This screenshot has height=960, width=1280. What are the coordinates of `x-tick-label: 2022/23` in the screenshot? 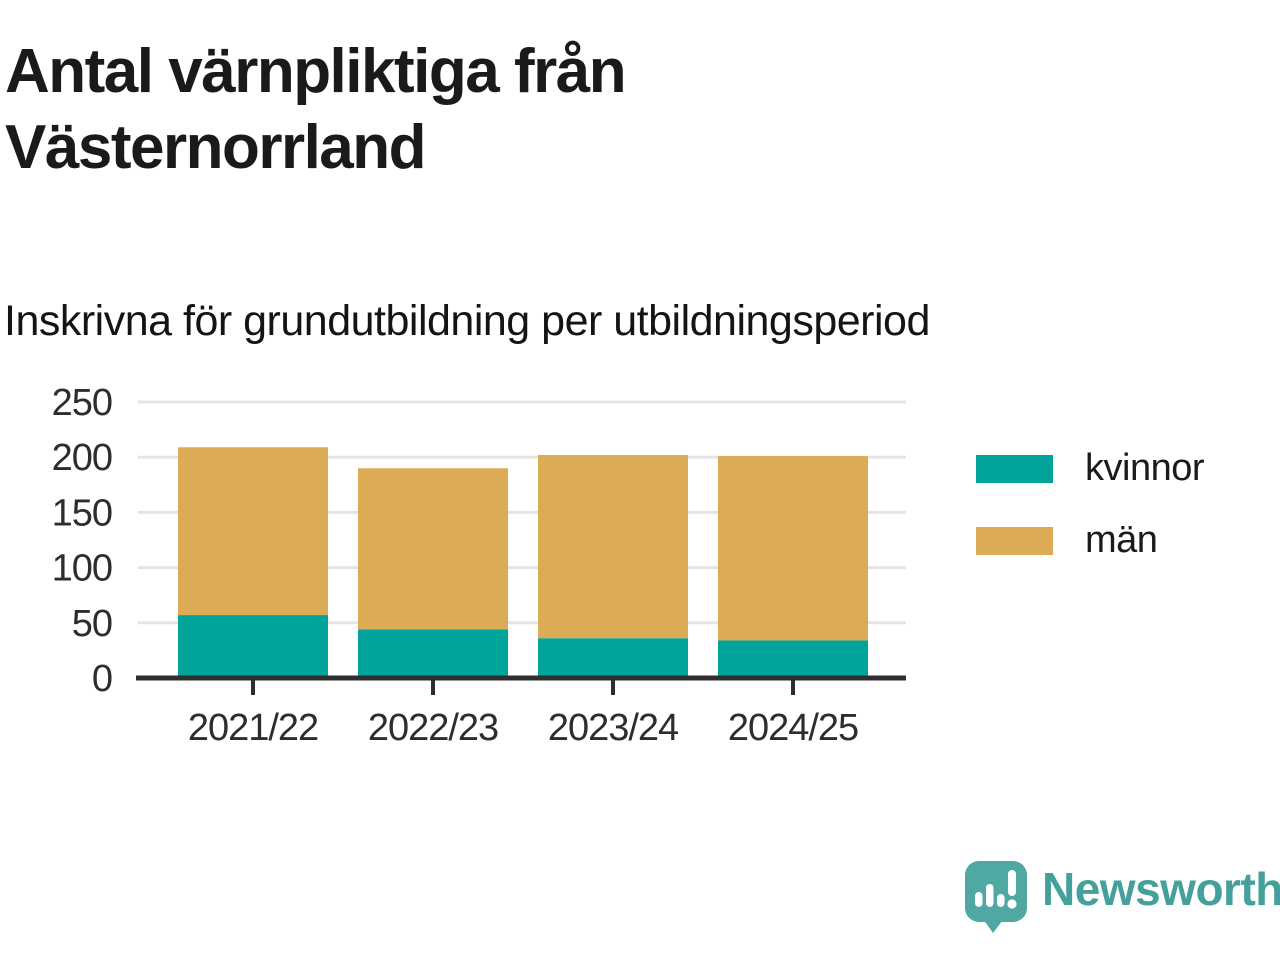 It's located at (433, 728).